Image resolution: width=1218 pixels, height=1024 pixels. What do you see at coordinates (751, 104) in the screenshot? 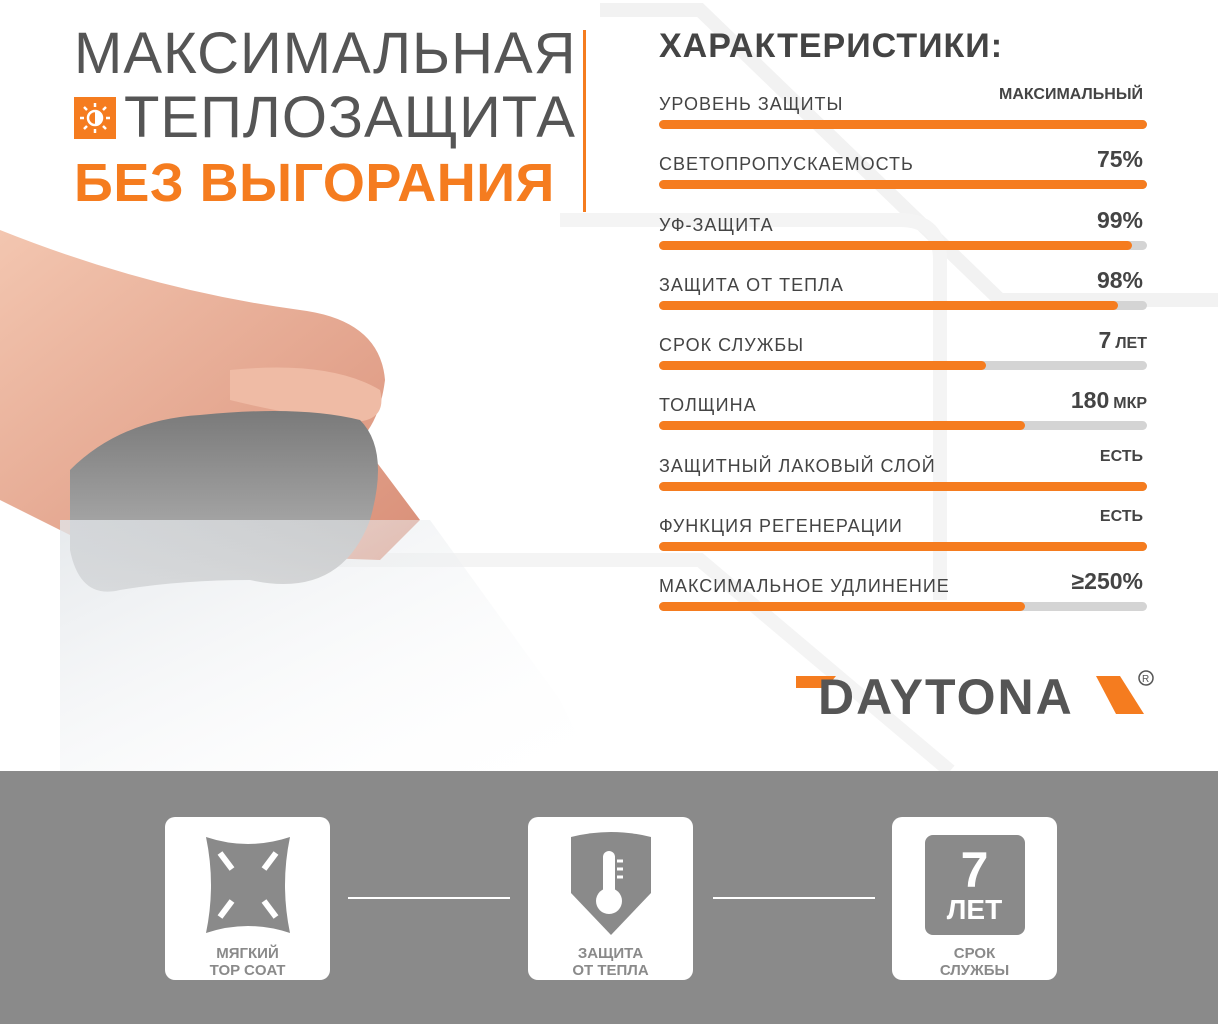
I see `spec-label: УРОВЕНЬ ЗАЩИТЫ` at bounding box center [751, 104].